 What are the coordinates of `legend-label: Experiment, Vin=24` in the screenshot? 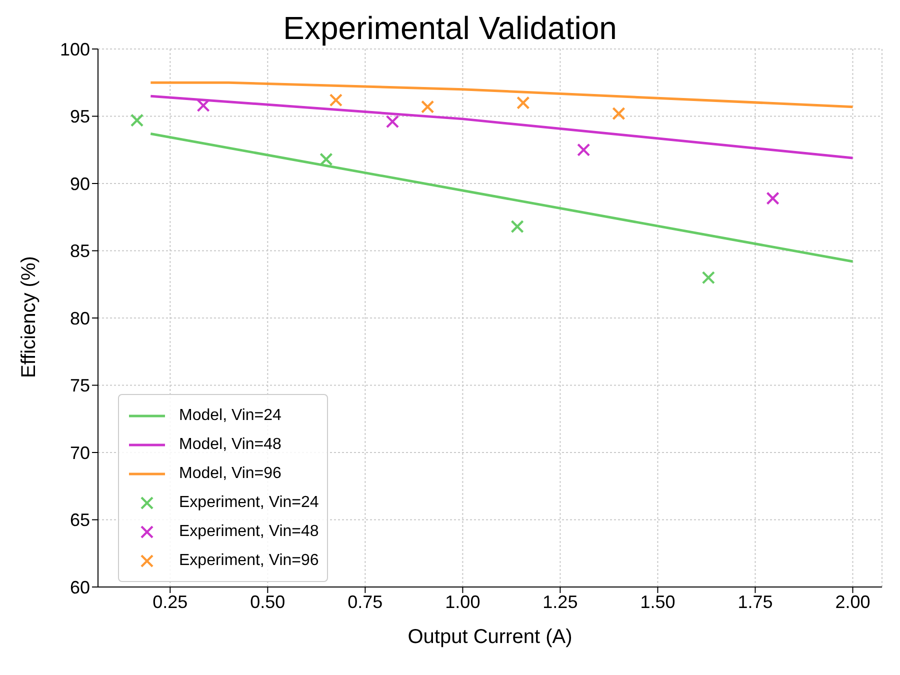 It's located at (249, 503).